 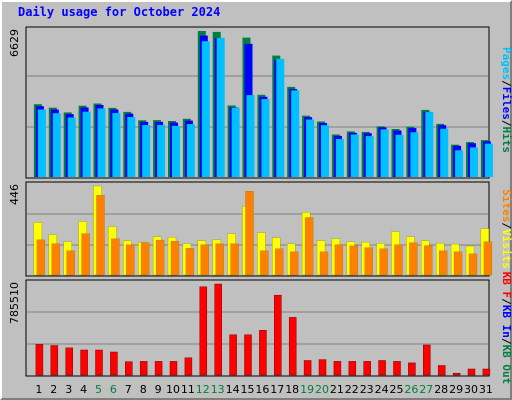 What do you see at coordinates (471, 389) in the screenshot?
I see `x-tick-label: 30` at bounding box center [471, 389].